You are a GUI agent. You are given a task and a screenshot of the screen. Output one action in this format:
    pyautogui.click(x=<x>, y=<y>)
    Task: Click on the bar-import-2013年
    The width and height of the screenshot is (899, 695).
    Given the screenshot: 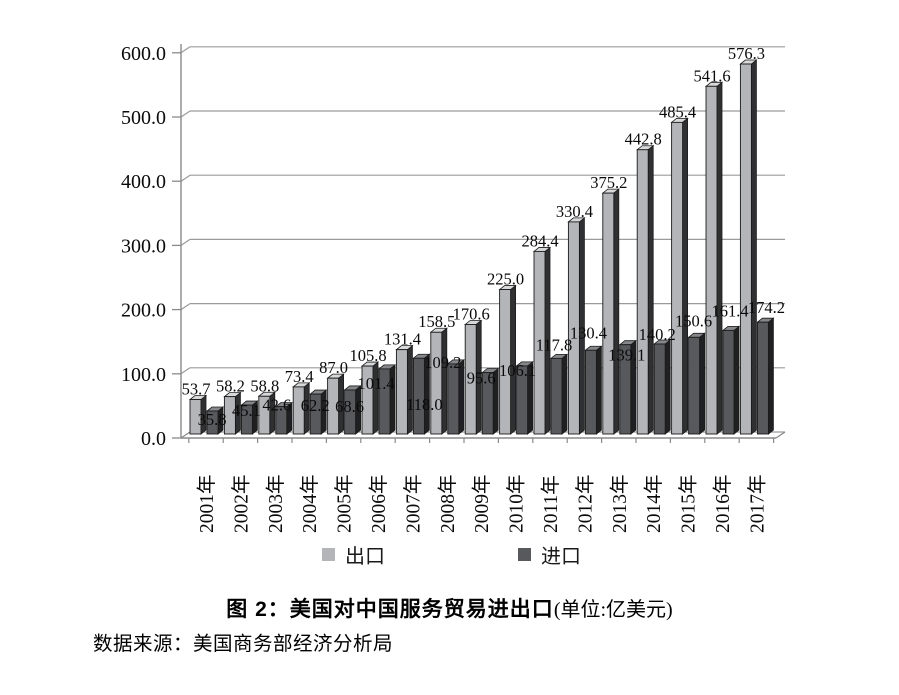 What is the action you would take?
    pyautogui.click(x=627, y=387)
    